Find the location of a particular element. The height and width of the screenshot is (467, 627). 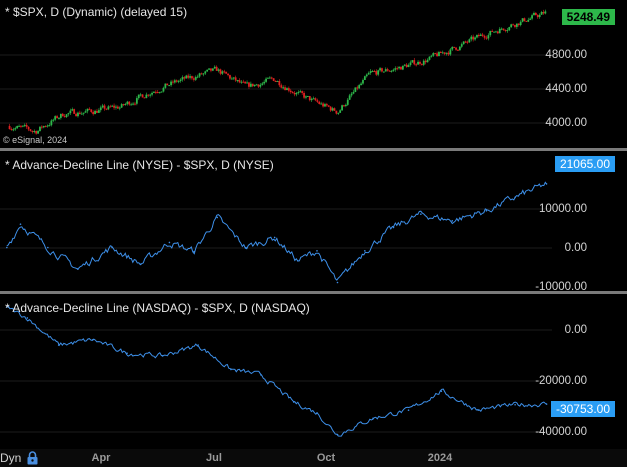

x-tick-label: Jul is located at coordinates (214, 458).